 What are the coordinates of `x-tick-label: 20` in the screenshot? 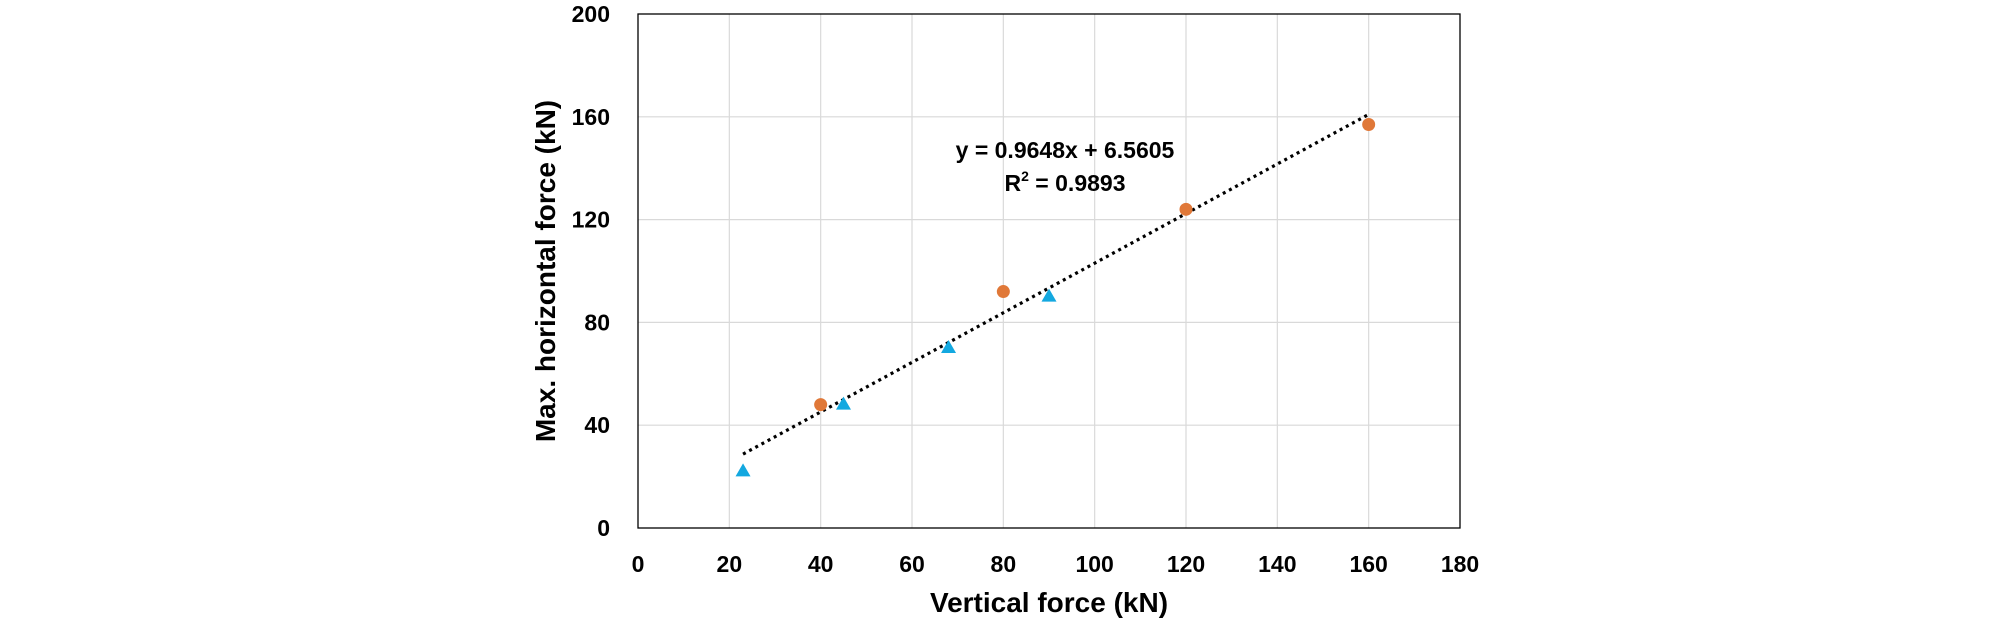 It's located at (730, 564).